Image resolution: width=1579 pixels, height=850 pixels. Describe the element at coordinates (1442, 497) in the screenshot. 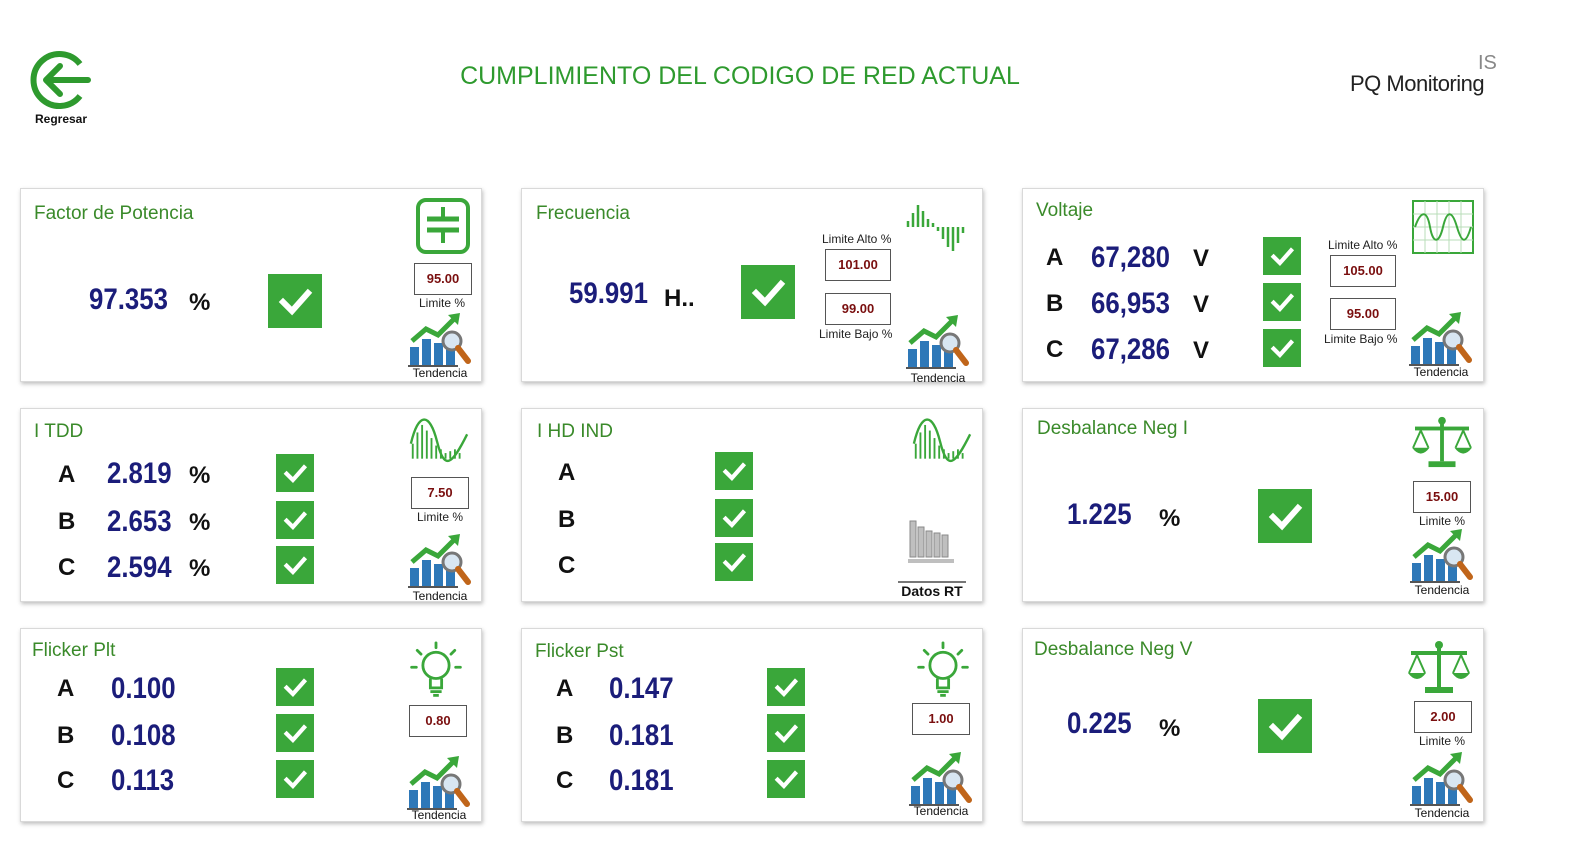

I see `limit-input: 15.00` at that location.